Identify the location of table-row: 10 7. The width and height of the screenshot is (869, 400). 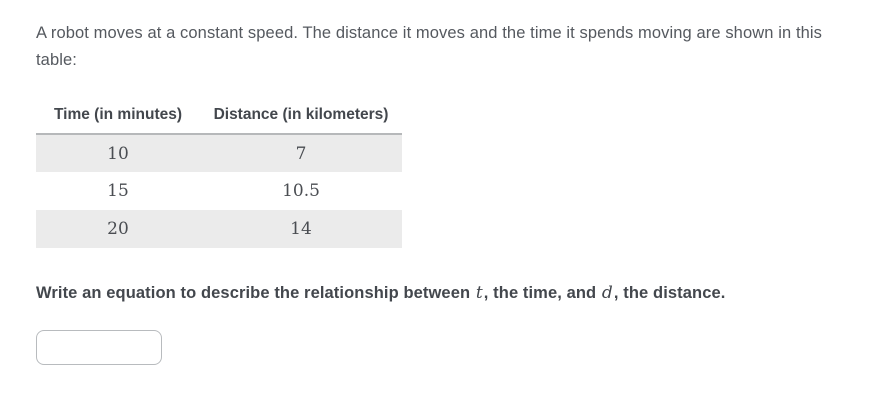
(219, 153).